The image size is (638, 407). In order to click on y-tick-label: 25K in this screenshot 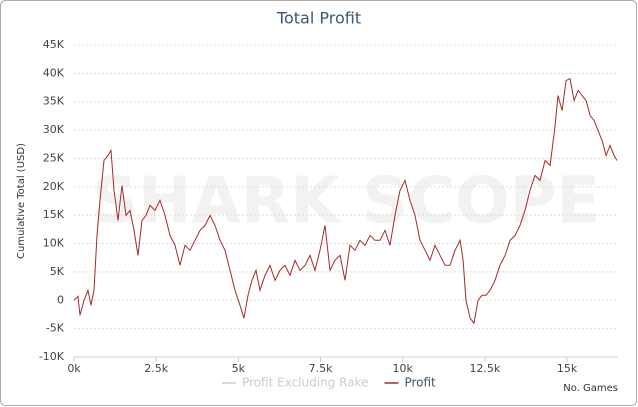, I will do `click(54, 157)`.